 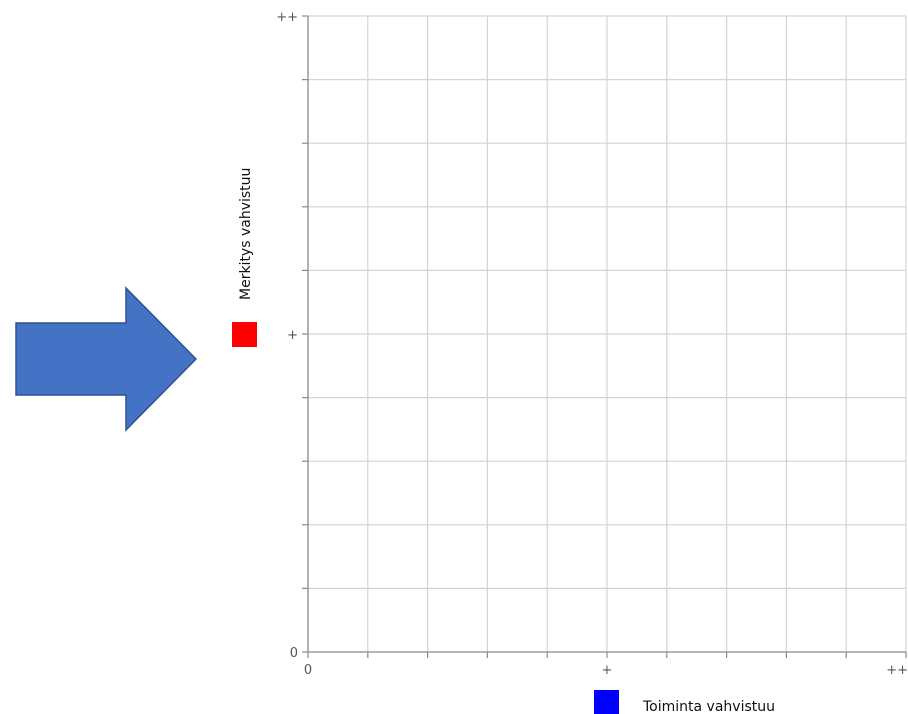 What do you see at coordinates (246, 234) in the screenshot?
I see `y-axis-title: Merkitys vahvistuu` at bounding box center [246, 234].